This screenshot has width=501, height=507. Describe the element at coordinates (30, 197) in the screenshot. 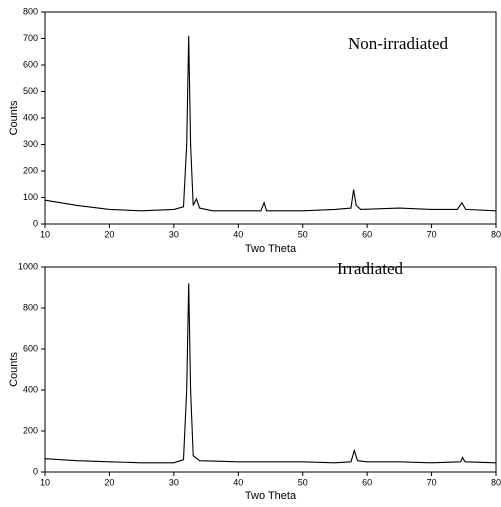

I see `y-tick-label: 100` at that location.